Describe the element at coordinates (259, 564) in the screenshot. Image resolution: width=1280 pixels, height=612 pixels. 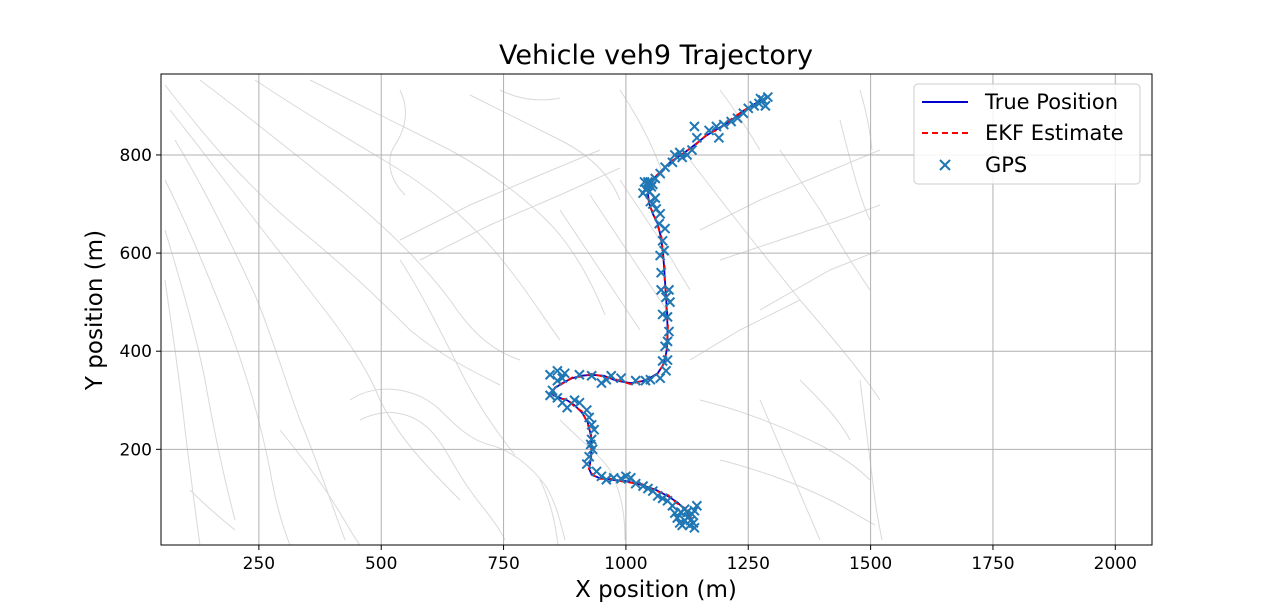
I see `x-tick-label: 250` at that location.